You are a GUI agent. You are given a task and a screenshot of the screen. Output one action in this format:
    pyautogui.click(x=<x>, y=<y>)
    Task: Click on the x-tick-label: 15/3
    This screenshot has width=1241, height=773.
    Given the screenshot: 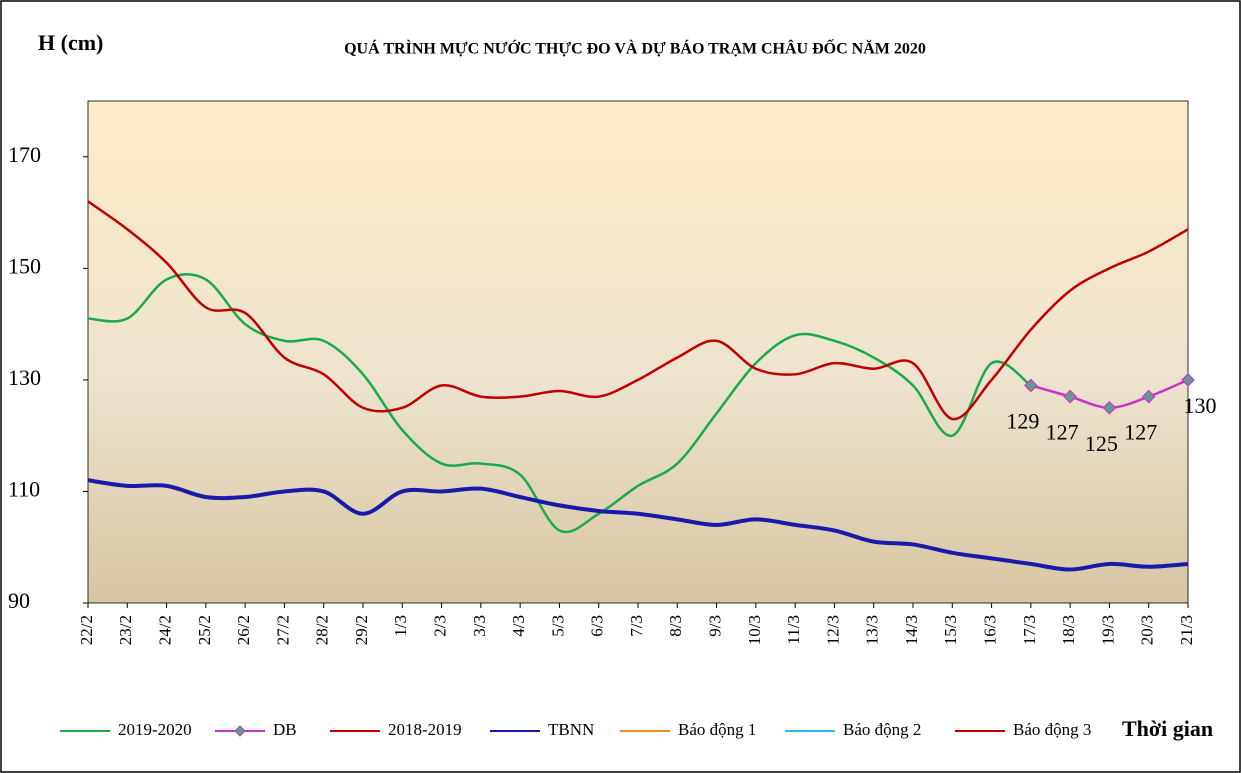 What is the action you would take?
    pyautogui.click(x=950, y=630)
    